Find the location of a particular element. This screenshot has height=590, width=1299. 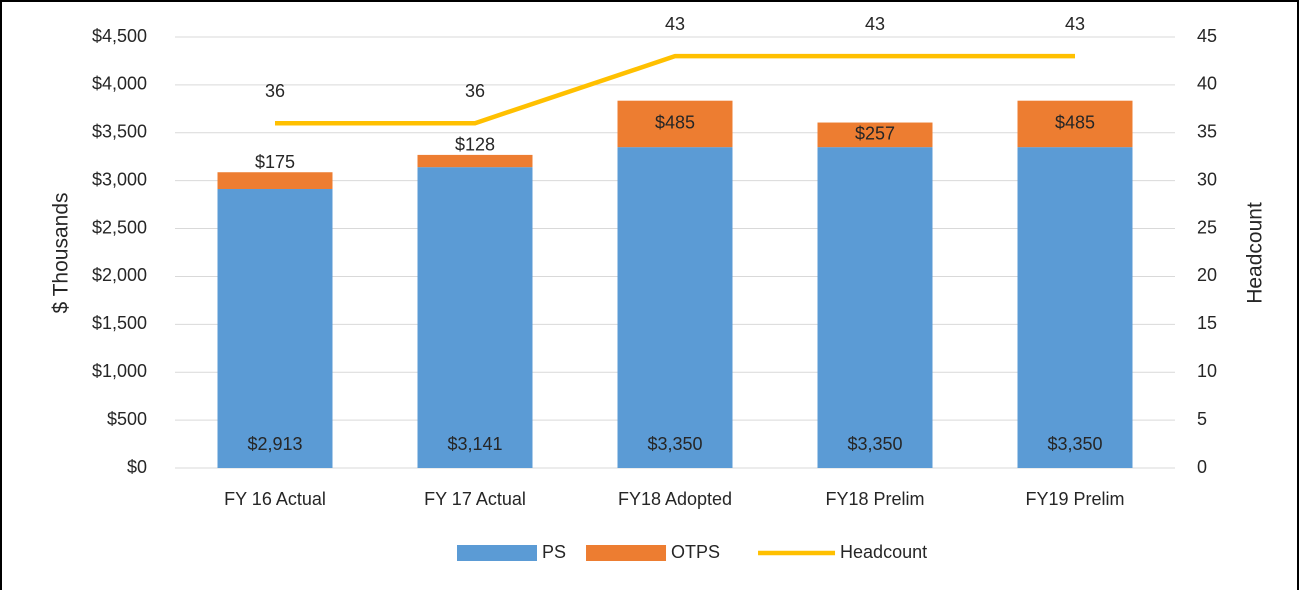

data-label: $257 is located at coordinates (875, 134).